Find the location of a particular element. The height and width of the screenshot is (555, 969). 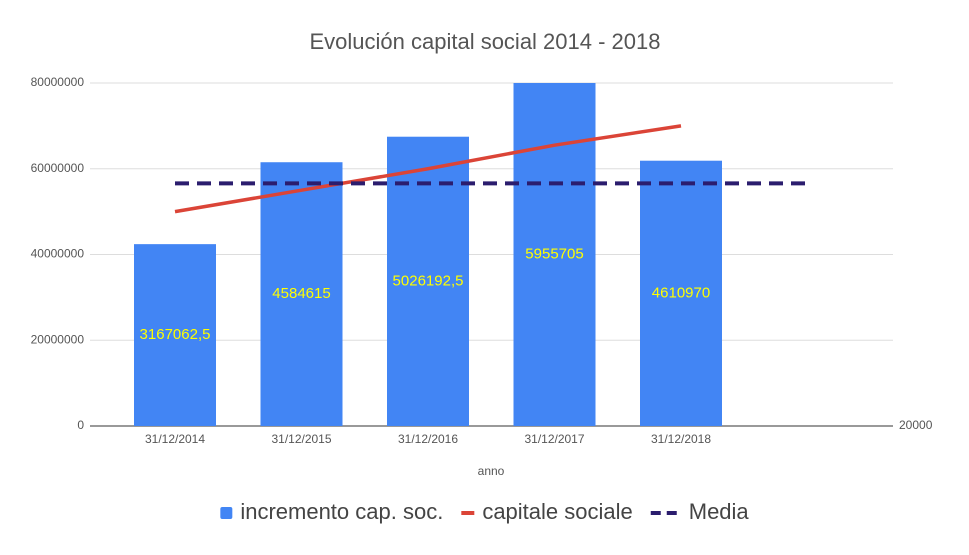

data-label: 5026192,5 is located at coordinates (428, 280).